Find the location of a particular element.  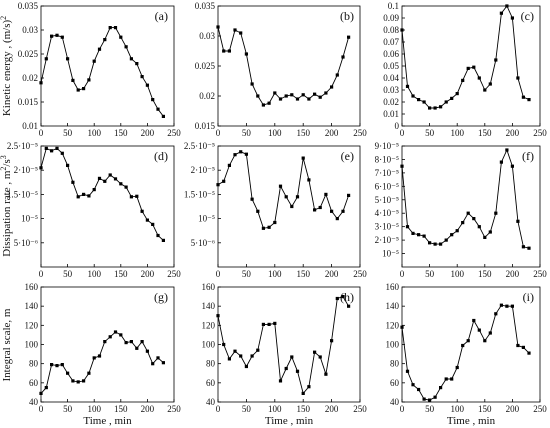

panel-label: (a) is located at coordinates (161, 16).